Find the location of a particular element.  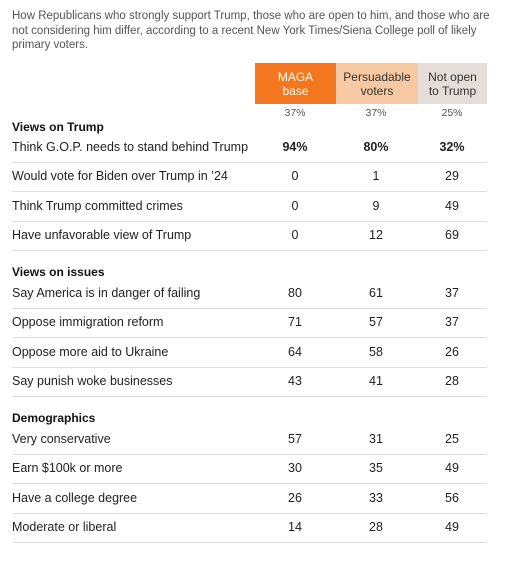

row-value: 12 is located at coordinates (376, 234).